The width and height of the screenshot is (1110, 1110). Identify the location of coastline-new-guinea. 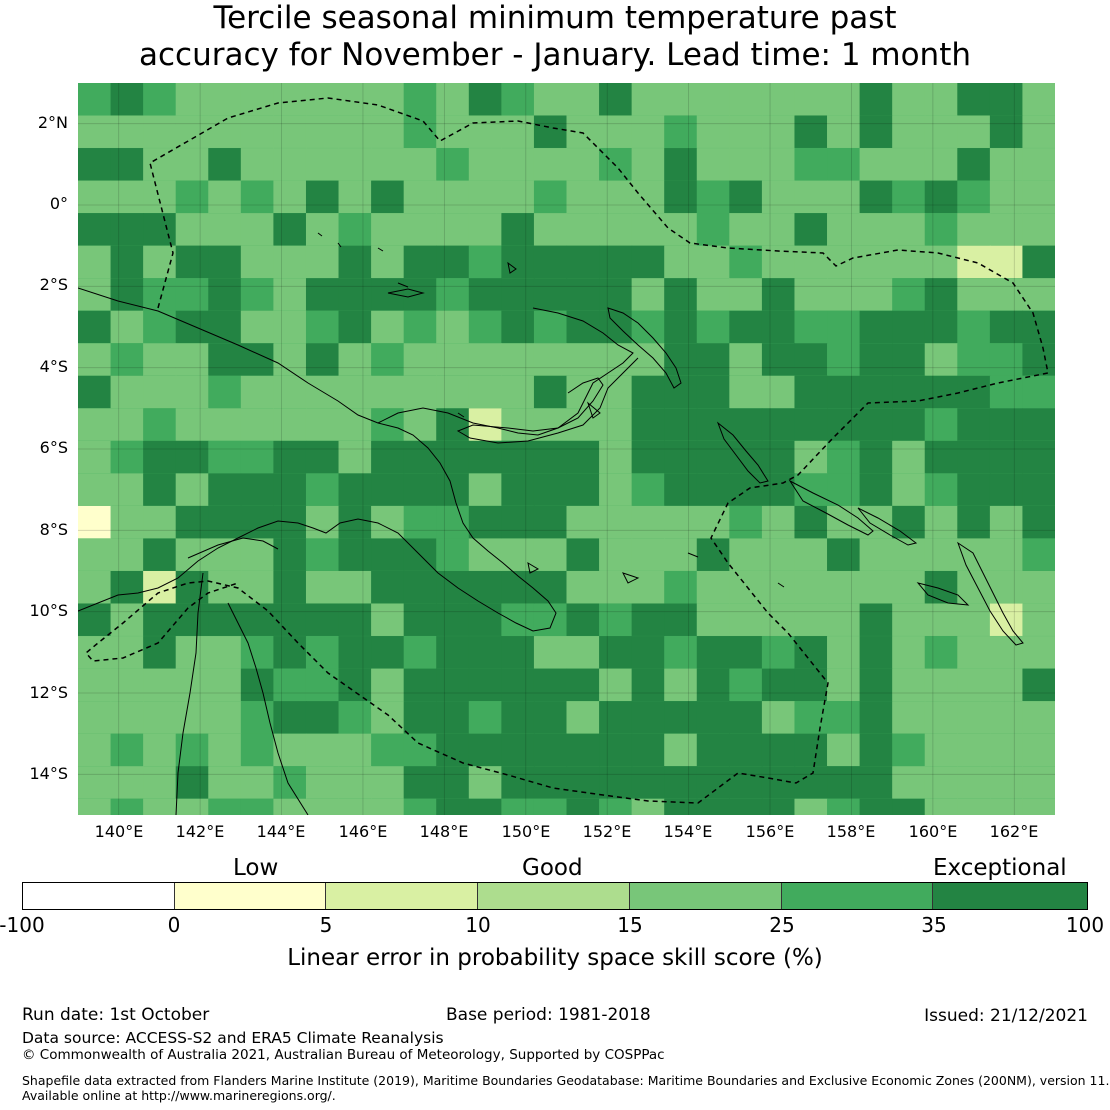
(317, 459).